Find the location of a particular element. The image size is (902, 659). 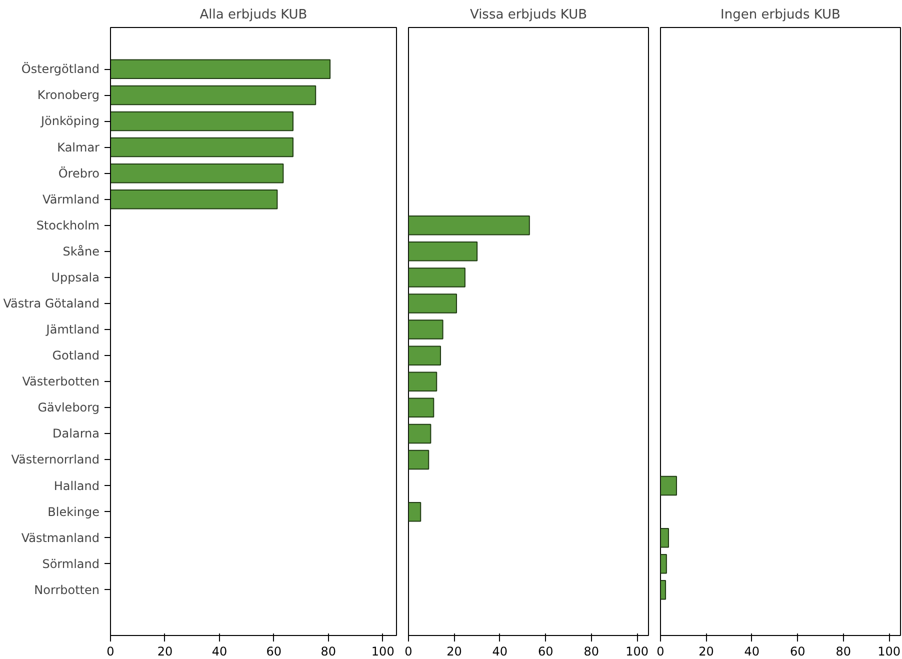

y-tick-label: Gävleborg is located at coordinates (69, 407).